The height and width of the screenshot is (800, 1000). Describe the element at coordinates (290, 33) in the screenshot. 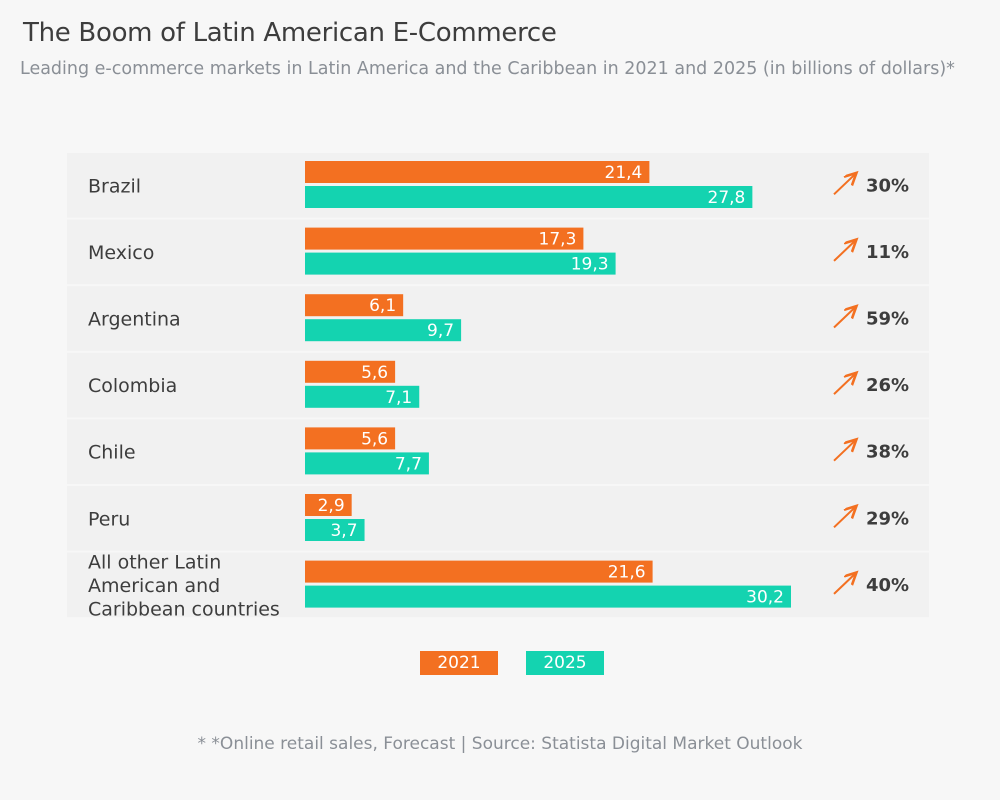

I see `chart-title: The Boom of Latin American E-Commerce` at that location.